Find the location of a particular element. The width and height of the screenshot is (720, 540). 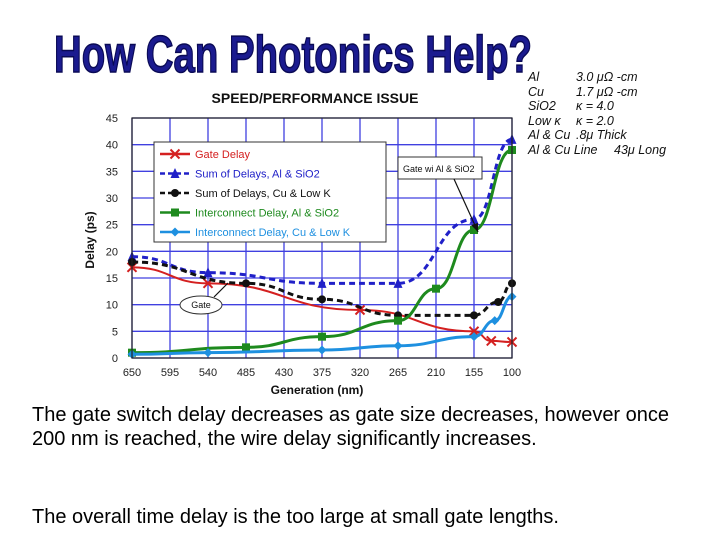

slide-title: How Can Photonics Help? is located at coordinates (293, 52).